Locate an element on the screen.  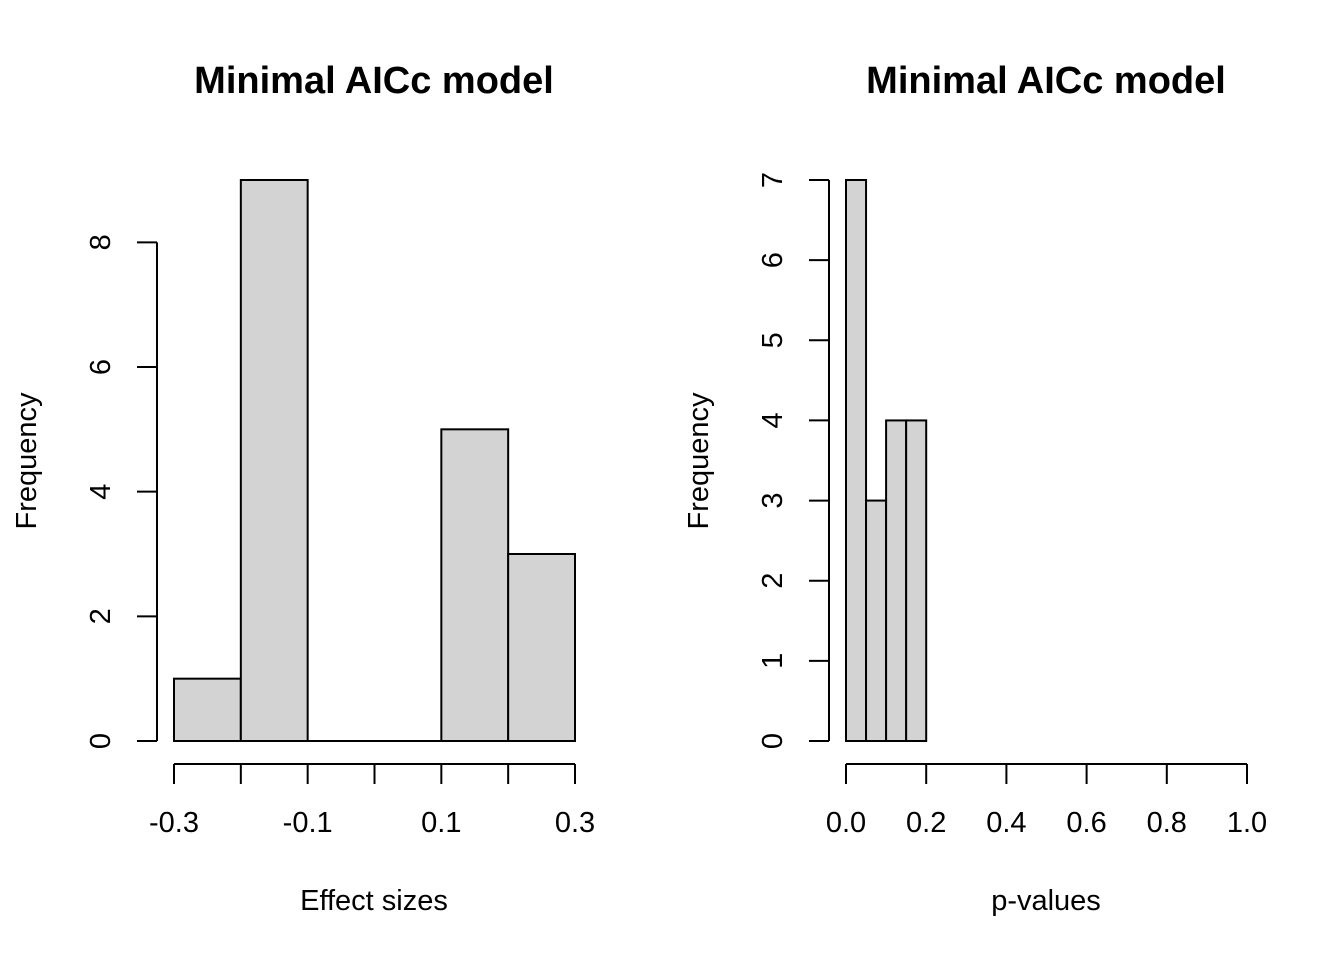
y-tick-label: 3 is located at coordinates (773, 501).